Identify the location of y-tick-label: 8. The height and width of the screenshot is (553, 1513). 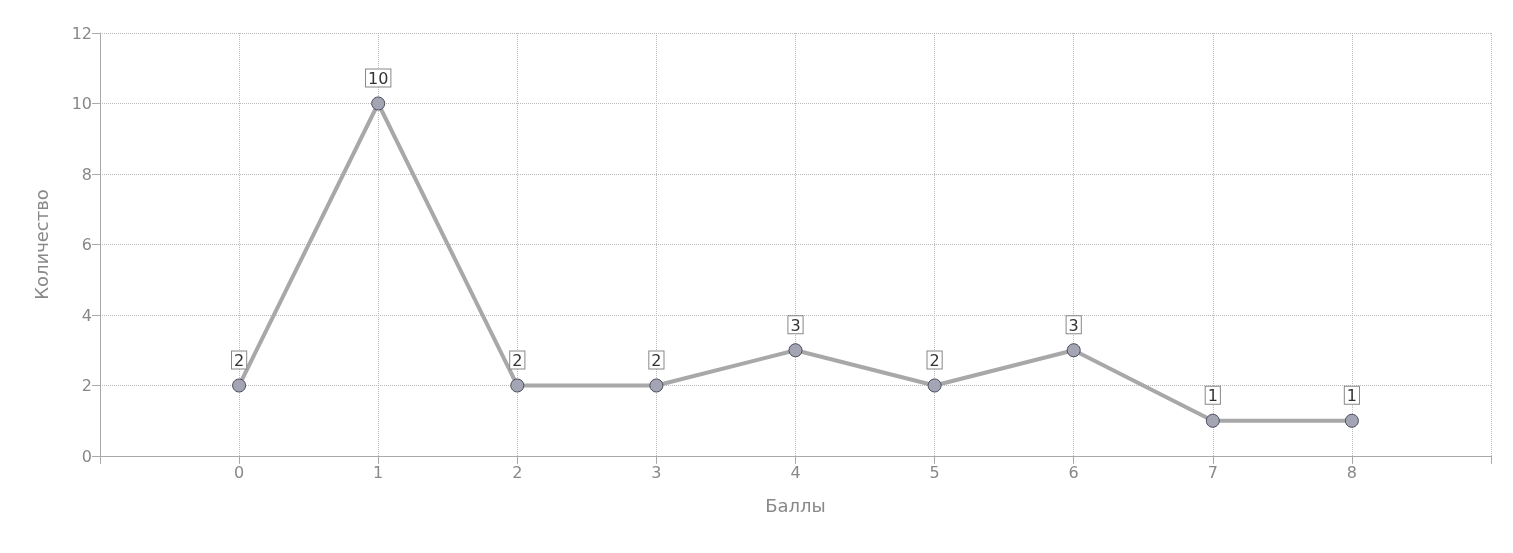
(86, 174).